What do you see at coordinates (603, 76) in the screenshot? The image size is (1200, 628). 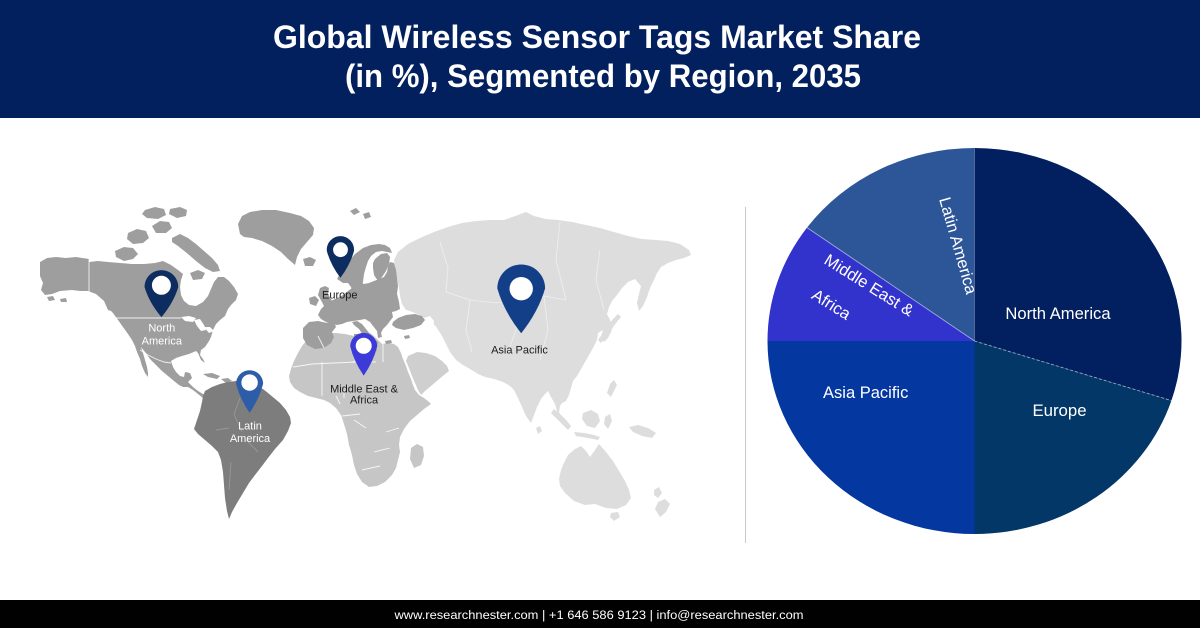 I see `svg-text:(in %), Segmented by Region, 2: (in %), Segmented by Region, 2035` at bounding box center [603, 76].